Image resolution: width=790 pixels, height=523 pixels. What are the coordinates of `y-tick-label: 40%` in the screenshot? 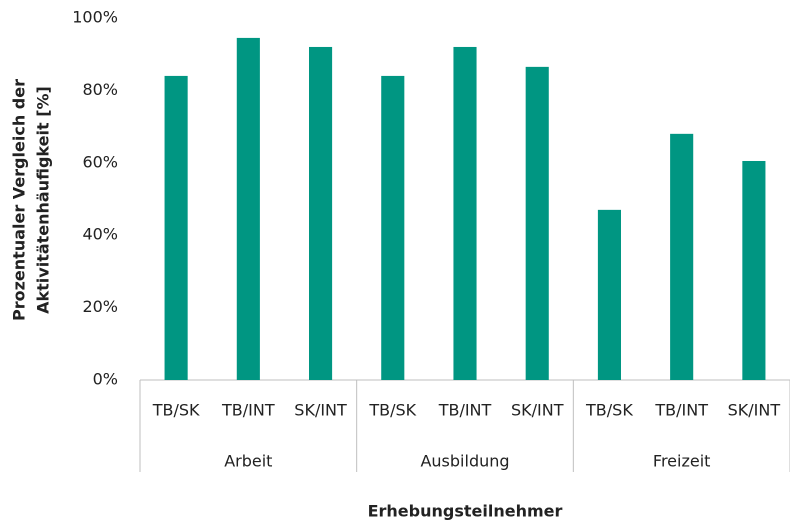 It's located at (100, 234).